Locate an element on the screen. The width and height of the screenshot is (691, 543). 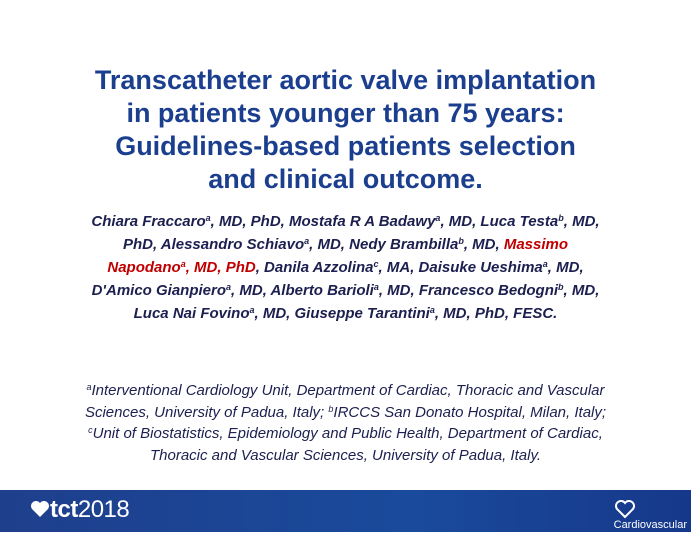
text-segment: IRCCS San Donato Hospital, Milan, Italy; is located at coordinates (470, 412).